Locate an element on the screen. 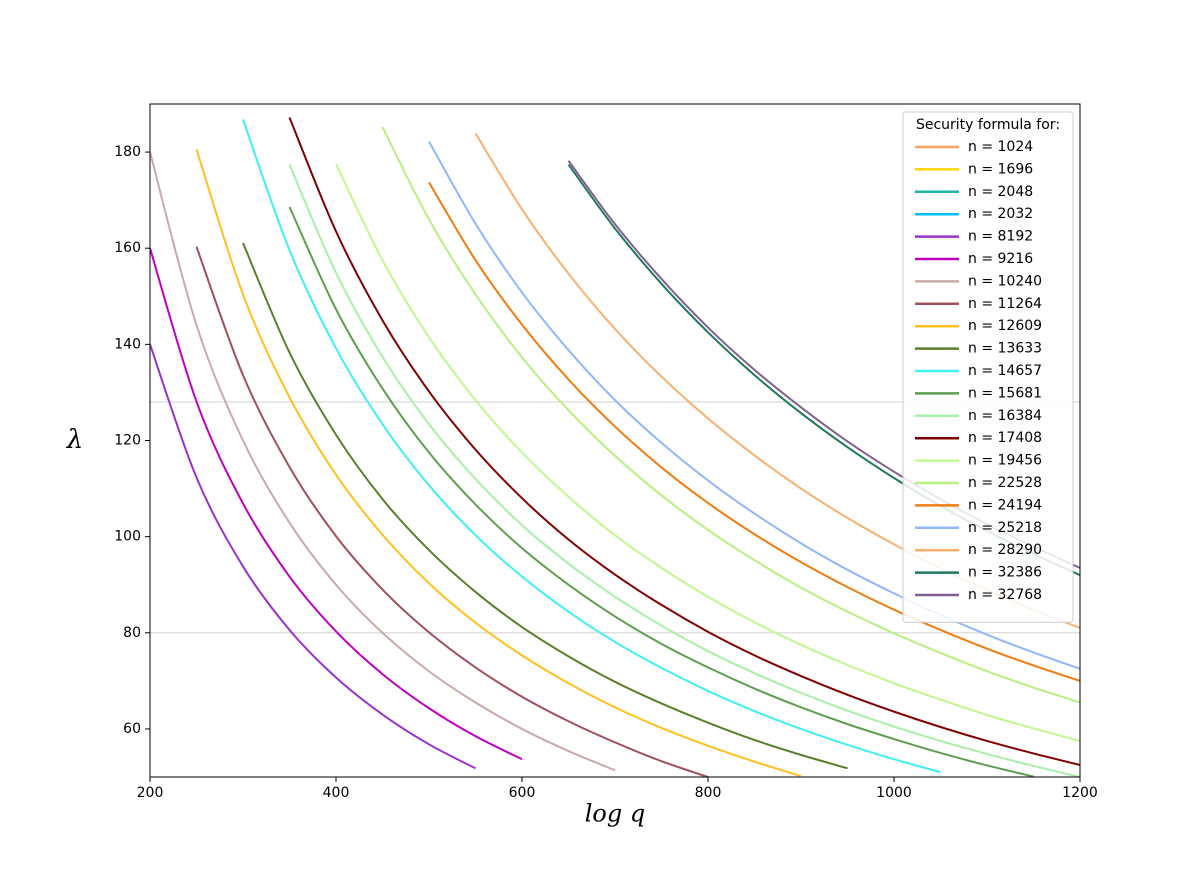  legend-label: n = 32768 is located at coordinates (1005, 595).